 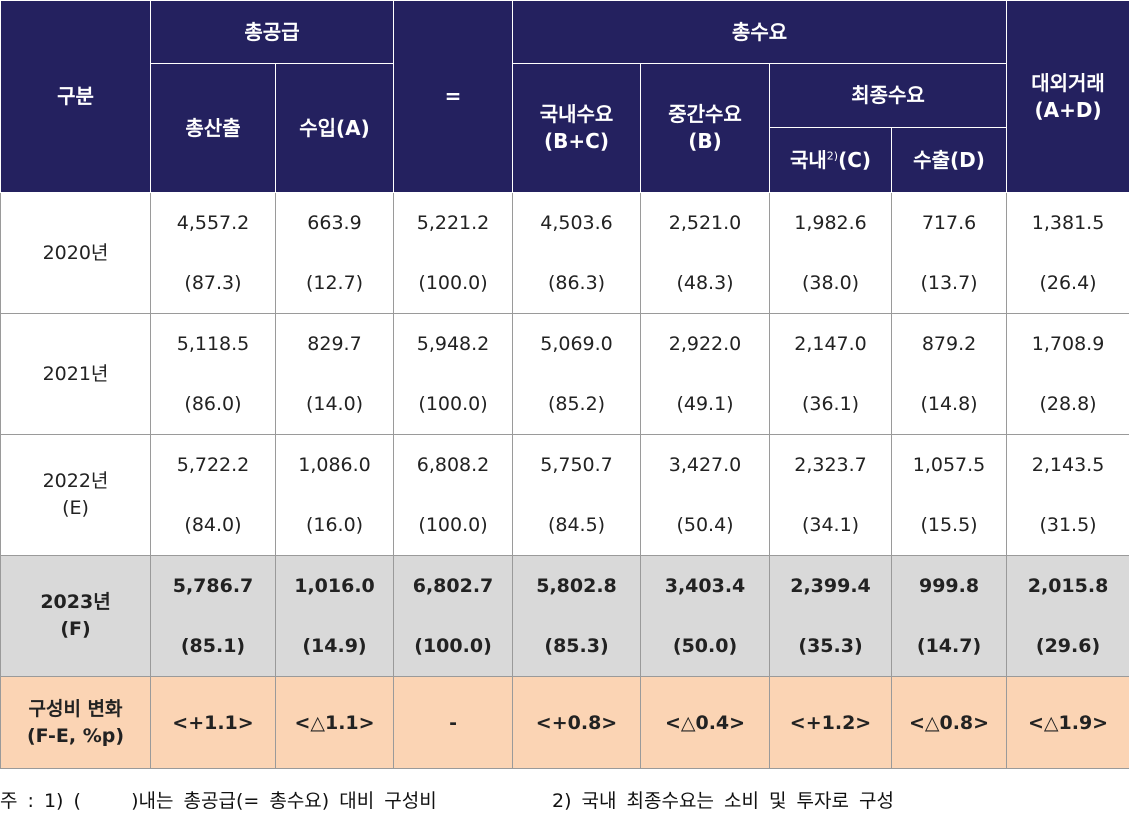 What do you see at coordinates (1068, 525) in the screenshot?
I see `cell-text: (31.5)` at bounding box center [1068, 525].